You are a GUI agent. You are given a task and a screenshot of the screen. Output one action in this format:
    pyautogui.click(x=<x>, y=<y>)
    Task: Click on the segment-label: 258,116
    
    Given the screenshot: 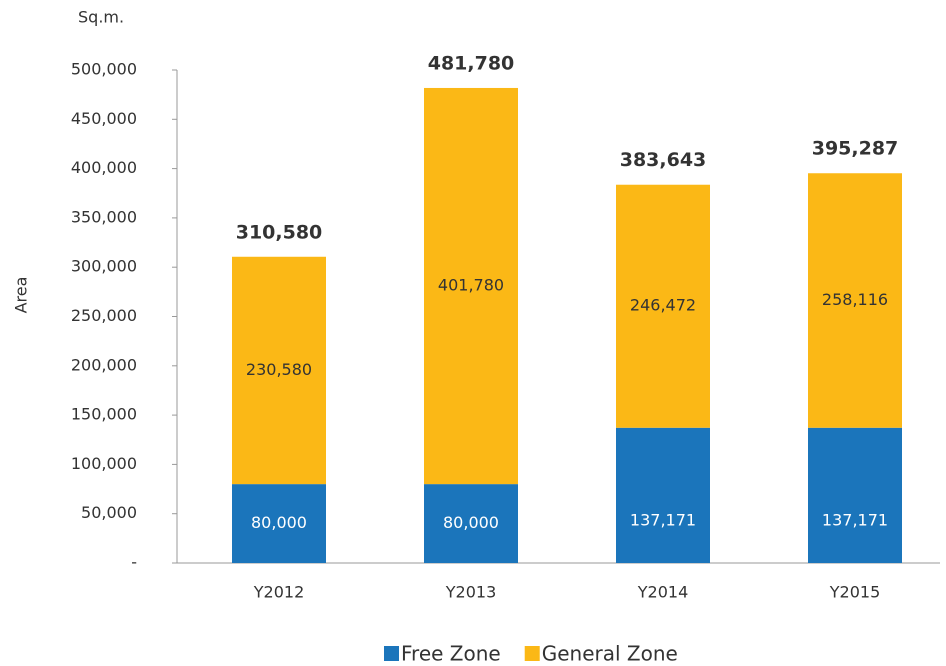 What is the action you would take?
    pyautogui.click(x=855, y=299)
    